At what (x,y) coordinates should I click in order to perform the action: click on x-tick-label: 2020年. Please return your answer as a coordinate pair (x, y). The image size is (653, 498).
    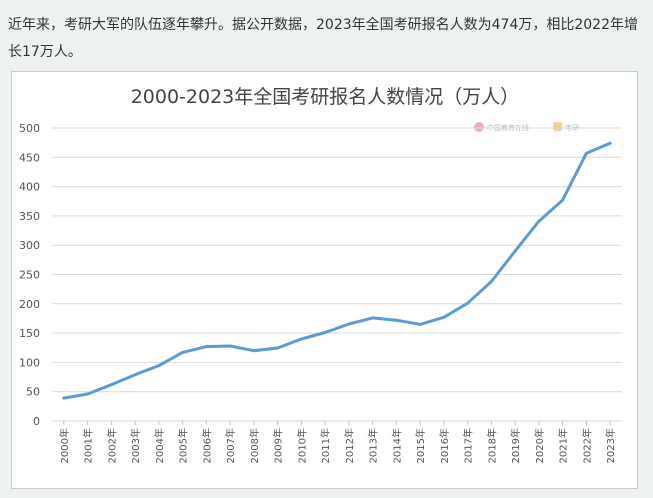
    Looking at the image, I should click on (539, 445).